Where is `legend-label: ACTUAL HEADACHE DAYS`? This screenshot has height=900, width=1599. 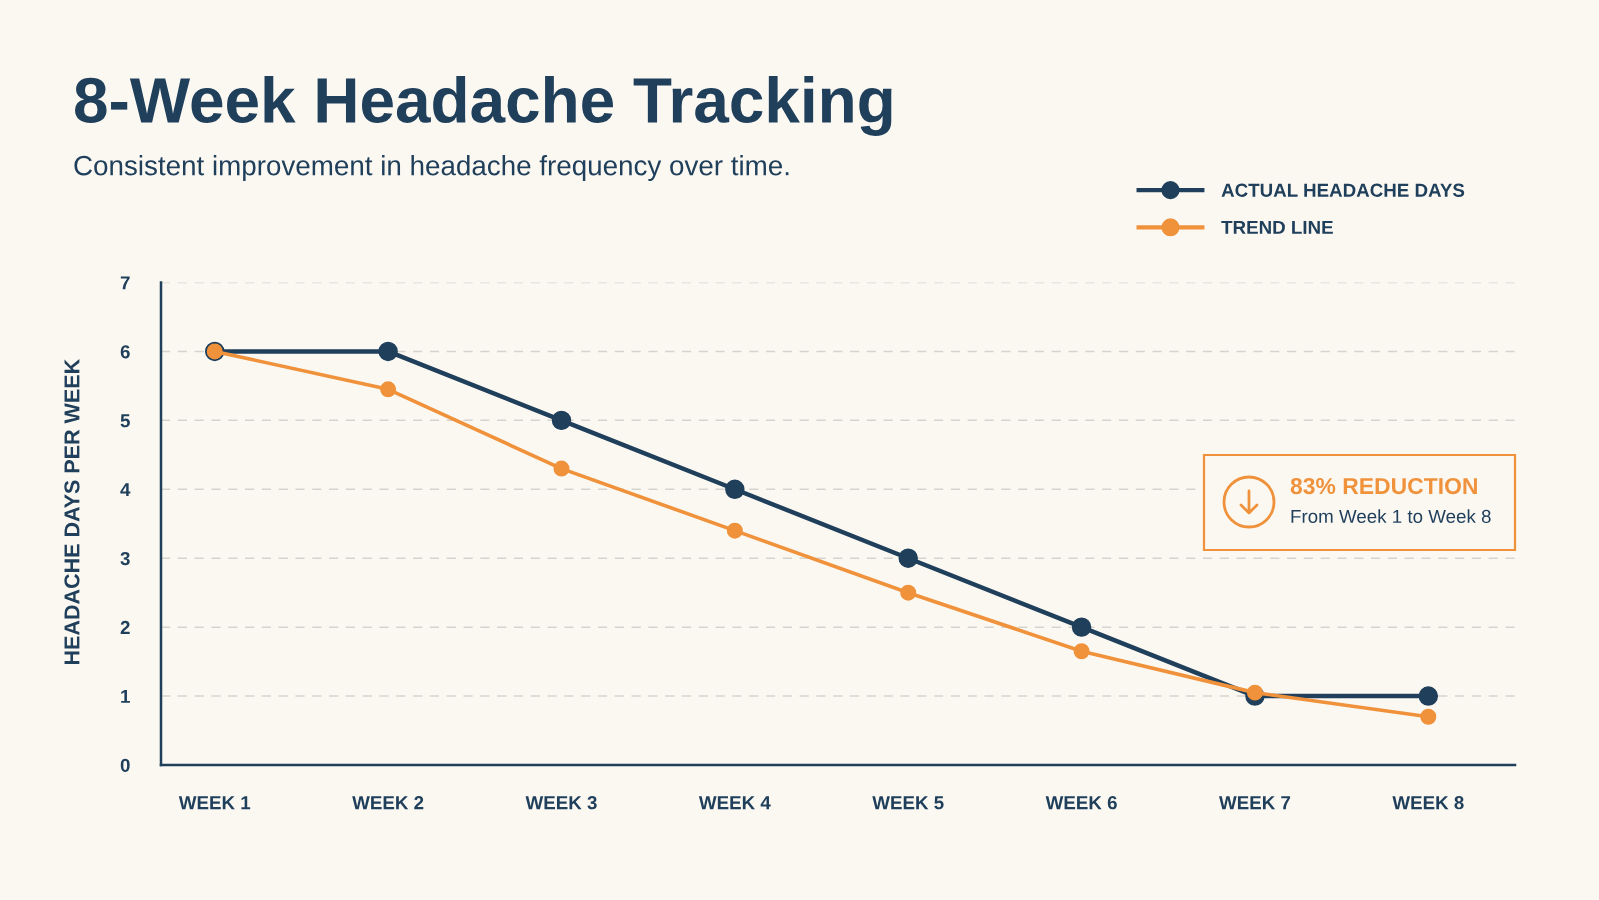 legend-label: ACTUAL HEADACHE DAYS is located at coordinates (1343, 190).